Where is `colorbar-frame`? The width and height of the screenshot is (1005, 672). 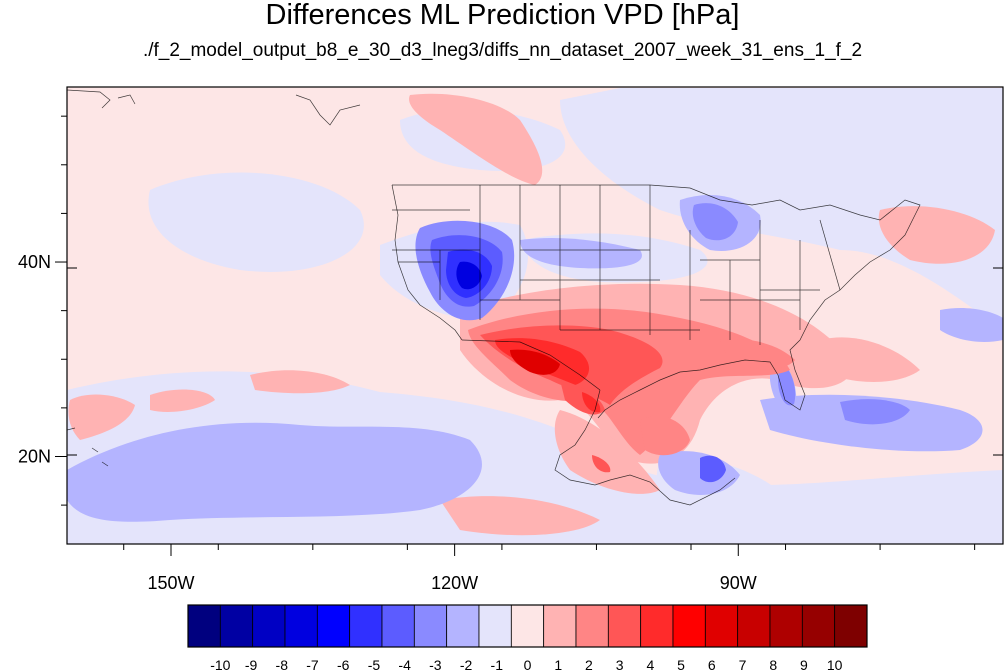 colorbar-frame is located at coordinates (527, 626).